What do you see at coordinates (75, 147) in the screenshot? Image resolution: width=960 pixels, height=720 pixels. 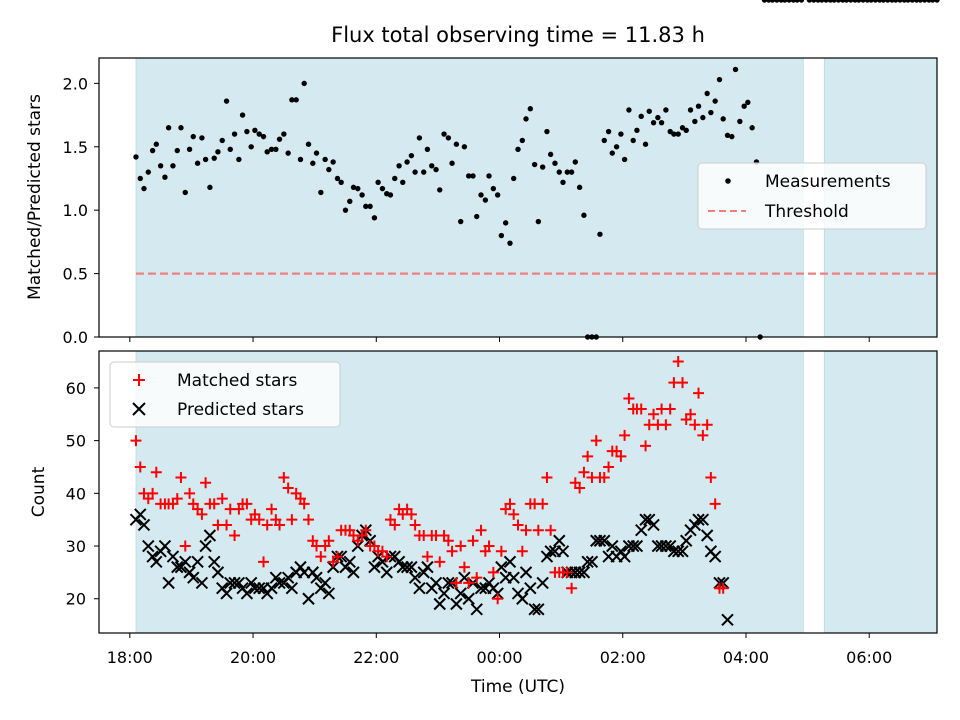 I see `y-tick-label: 1.5` at bounding box center [75, 147].